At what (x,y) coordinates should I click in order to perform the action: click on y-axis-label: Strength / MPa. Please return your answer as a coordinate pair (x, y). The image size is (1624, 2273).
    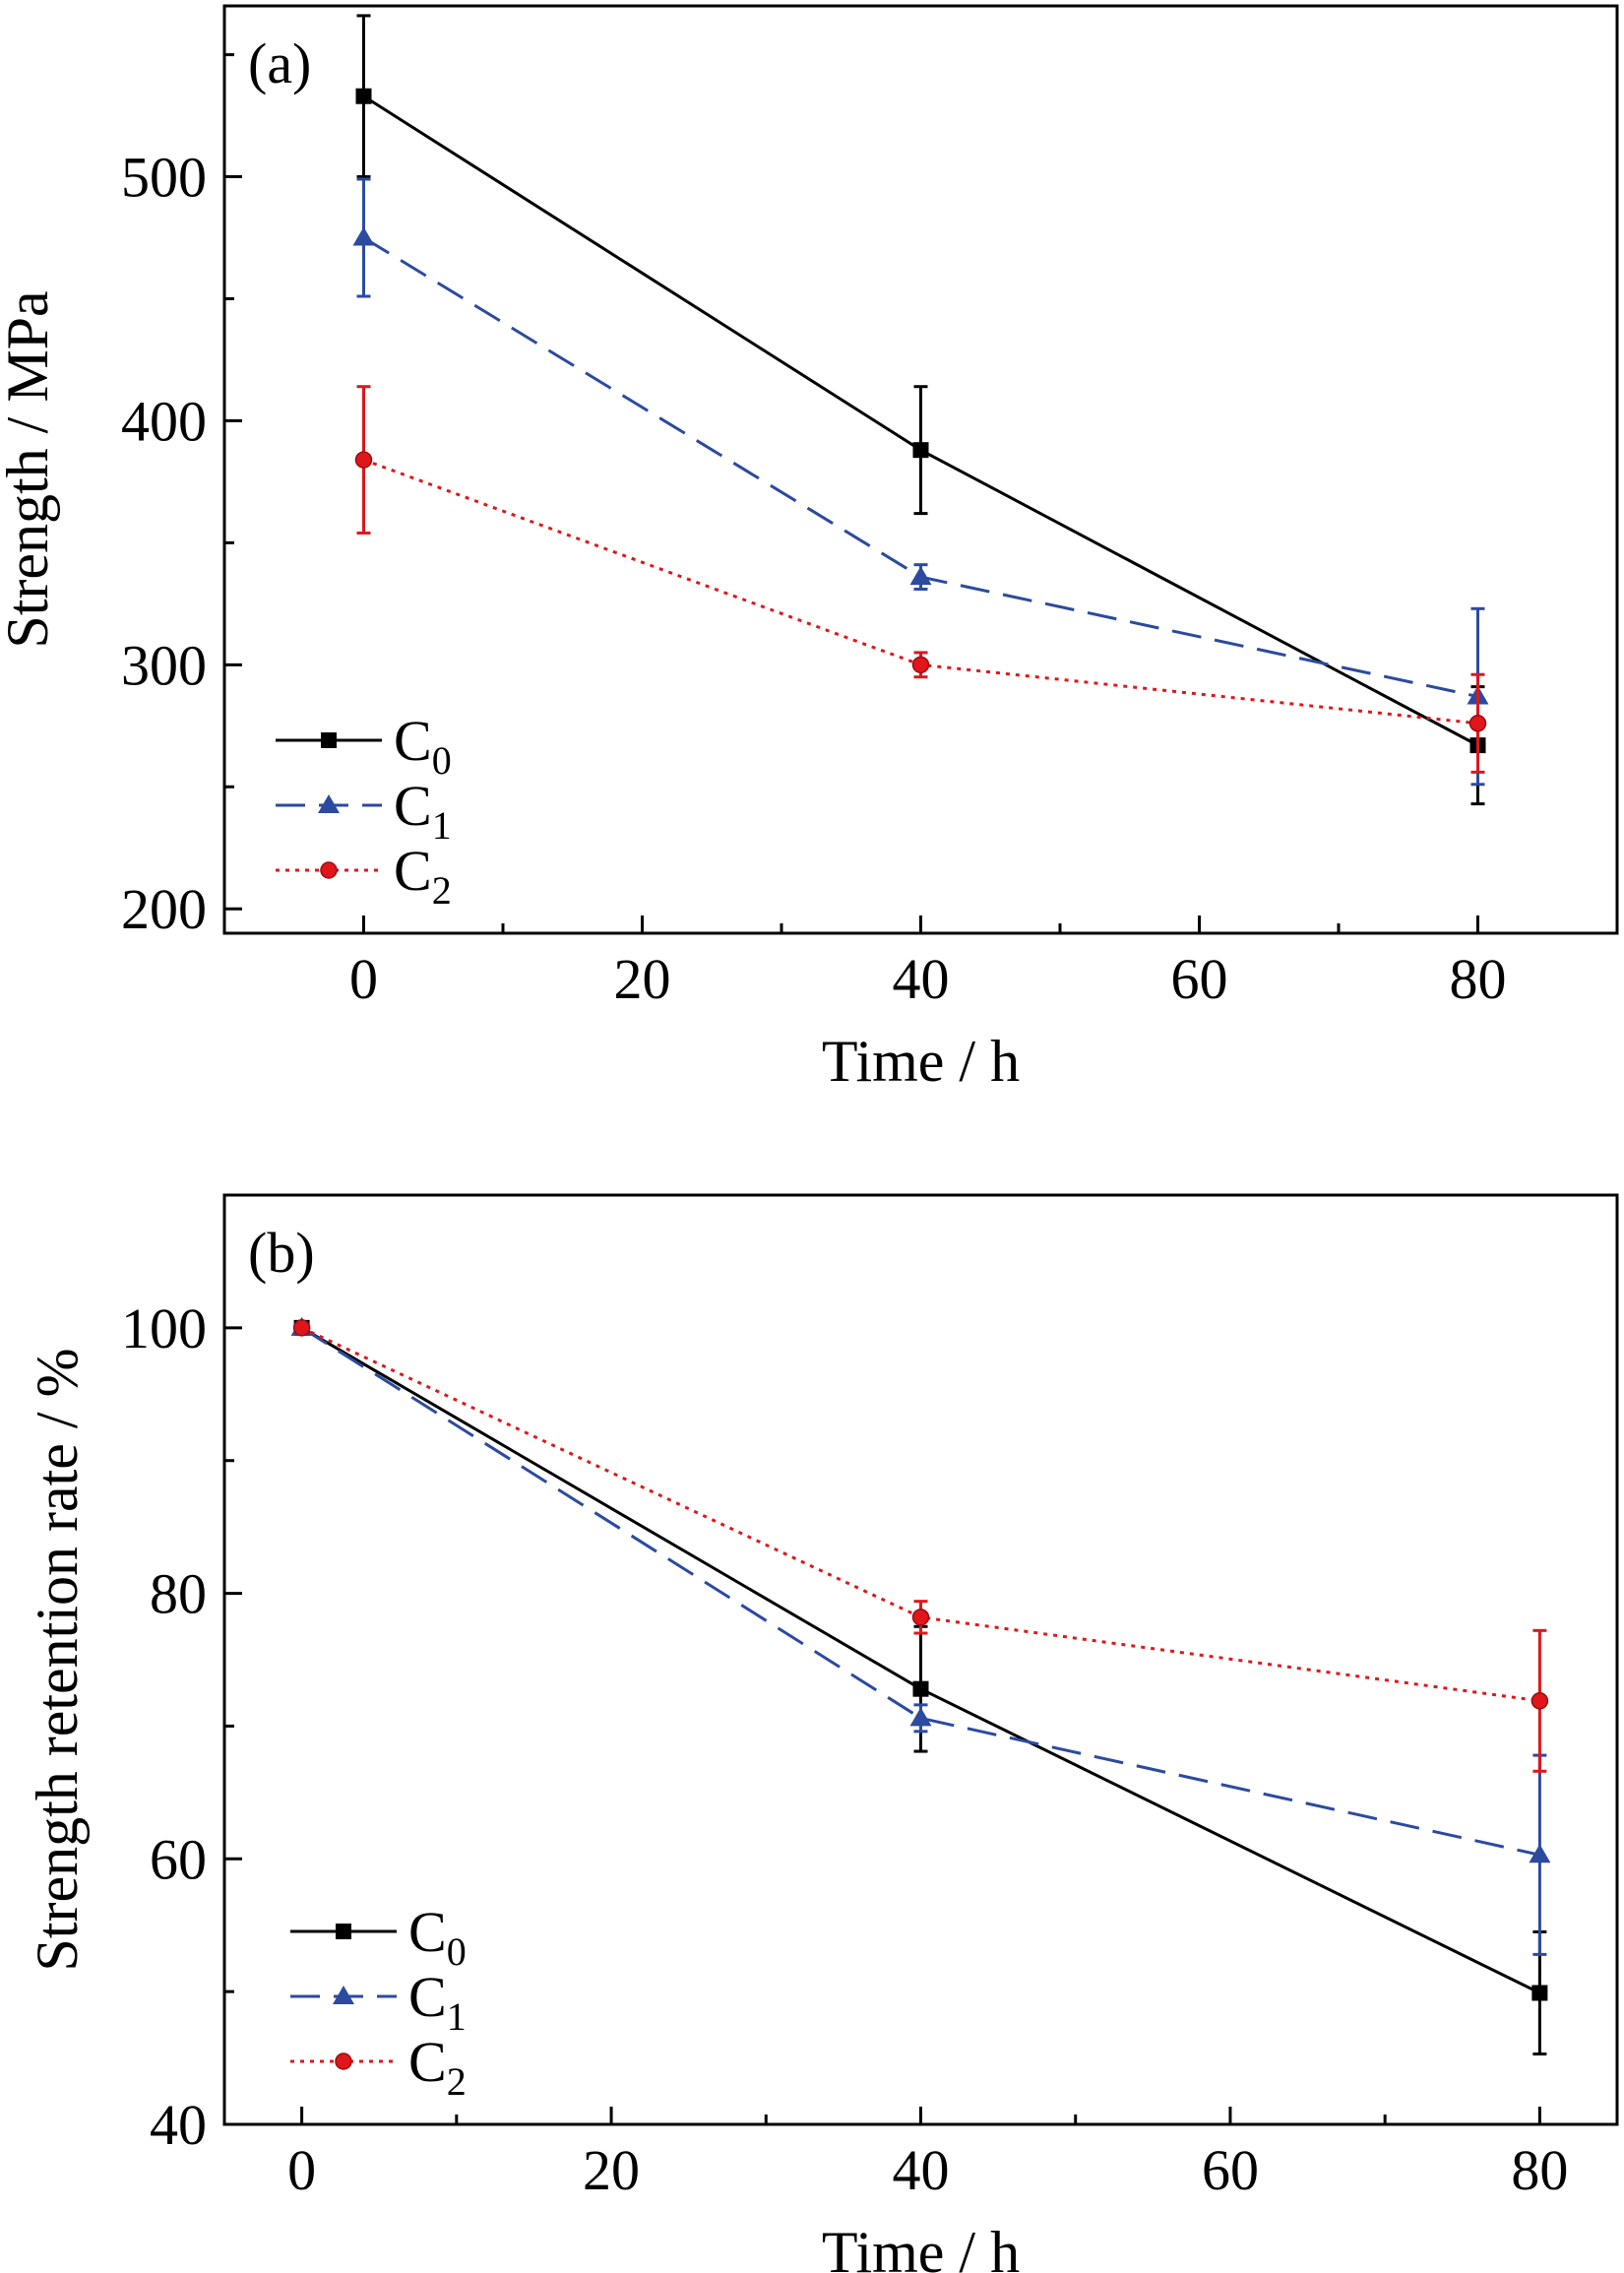
    Looking at the image, I should click on (30, 469).